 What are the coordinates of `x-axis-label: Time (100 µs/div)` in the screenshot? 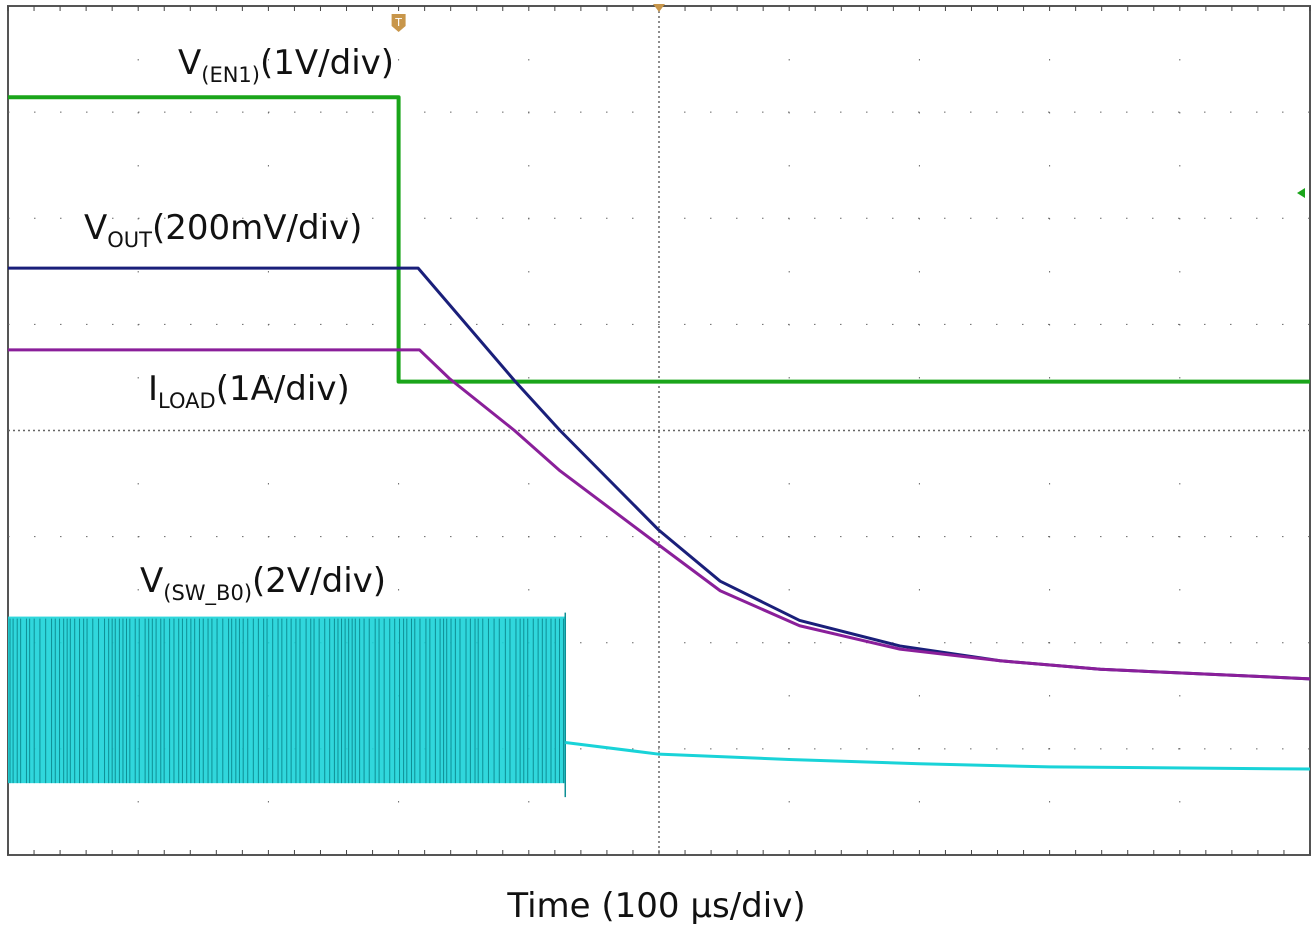 It's located at (656, 906).